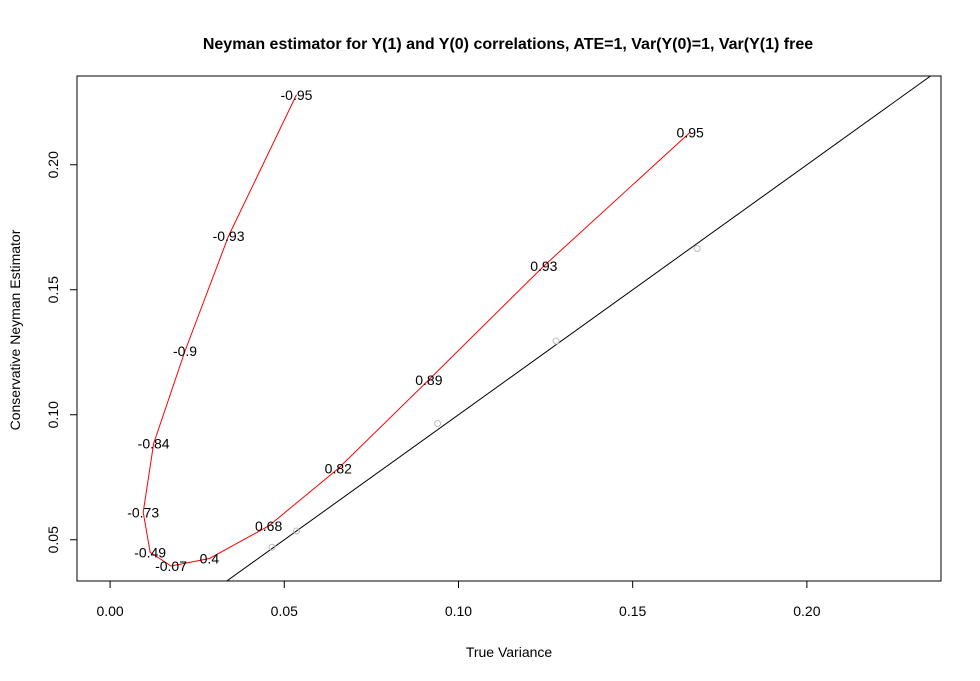 Image resolution: width=980 pixels, height=681 pixels. Describe the element at coordinates (268, 526) in the screenshot. I see `point-label: 0.68` at that location.